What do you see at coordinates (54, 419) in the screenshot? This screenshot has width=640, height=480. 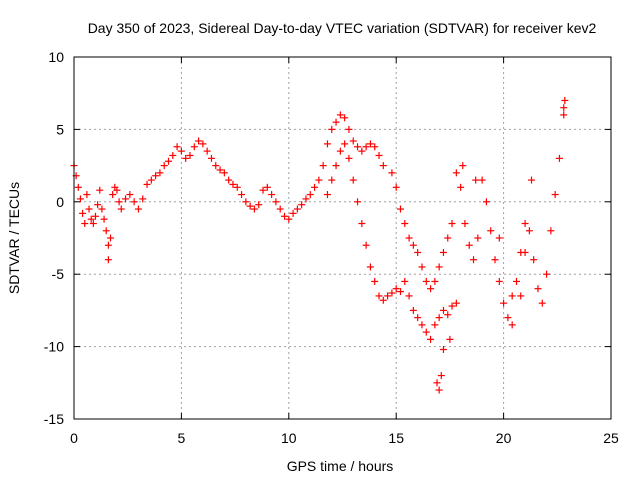 I see `y-tick-label: -15` at bounding box center [54, 419].